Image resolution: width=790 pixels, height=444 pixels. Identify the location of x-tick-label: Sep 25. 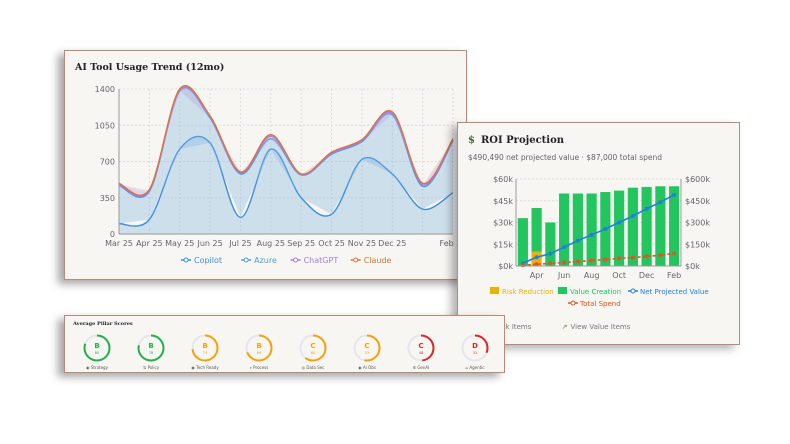
(301, 243).